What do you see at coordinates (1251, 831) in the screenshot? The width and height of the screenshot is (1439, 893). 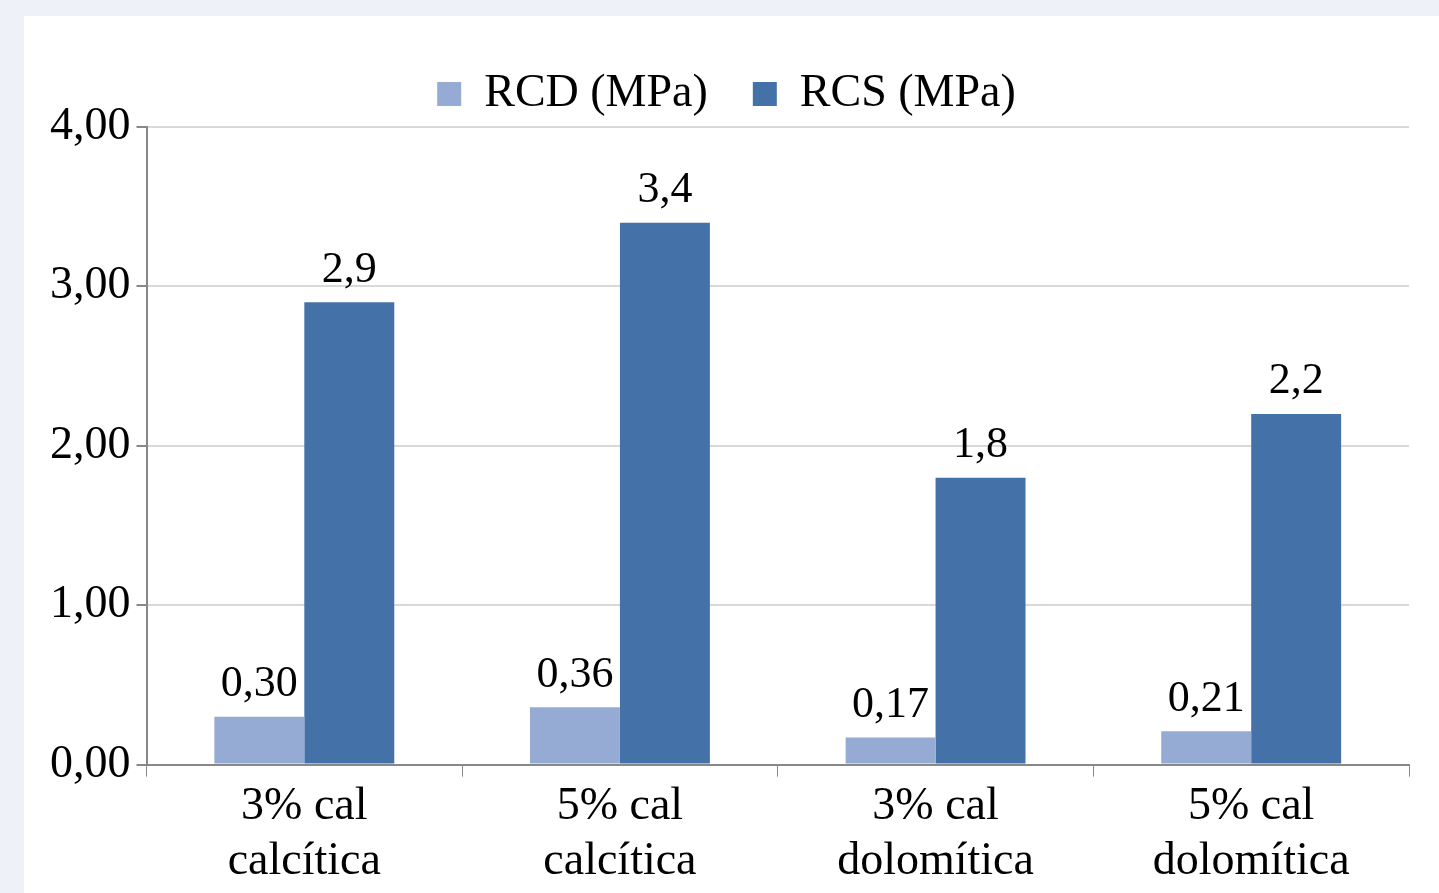 I see `x-tick-label: 5% cal dolomítica` at bounding box center [1251, 831].